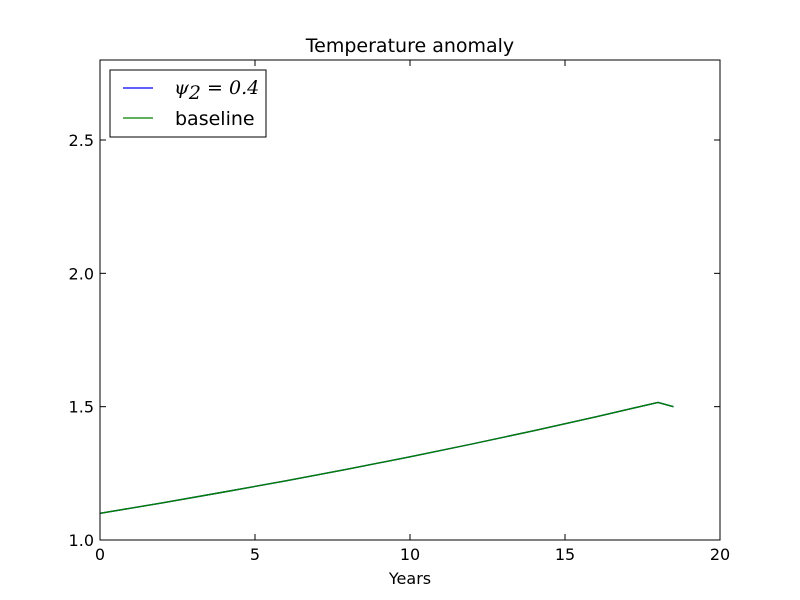 The image size is (800, 600). I want to click on y-tick-label: 1.0, so click(81, 540).